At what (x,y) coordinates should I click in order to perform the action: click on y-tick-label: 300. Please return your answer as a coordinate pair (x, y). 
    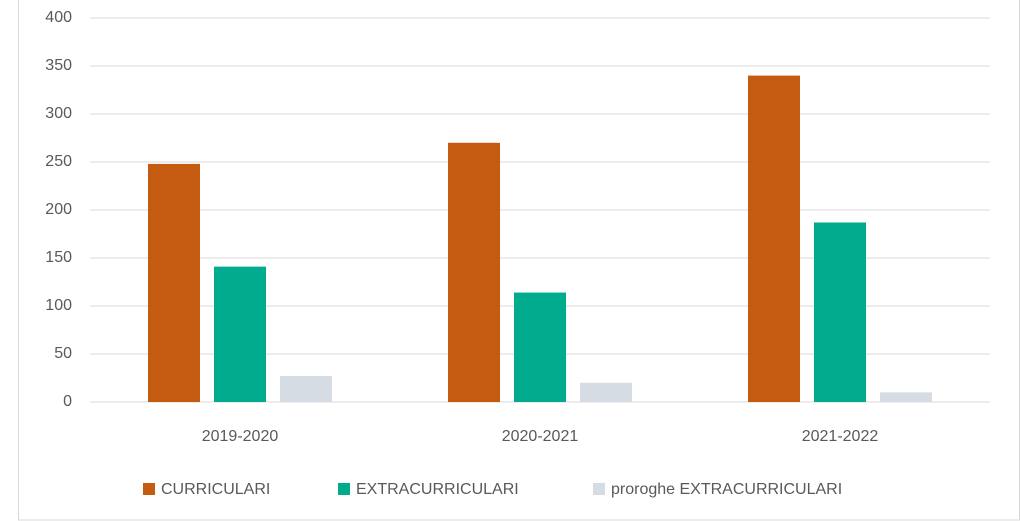
    Looking at the image, I should click on (58, 113).